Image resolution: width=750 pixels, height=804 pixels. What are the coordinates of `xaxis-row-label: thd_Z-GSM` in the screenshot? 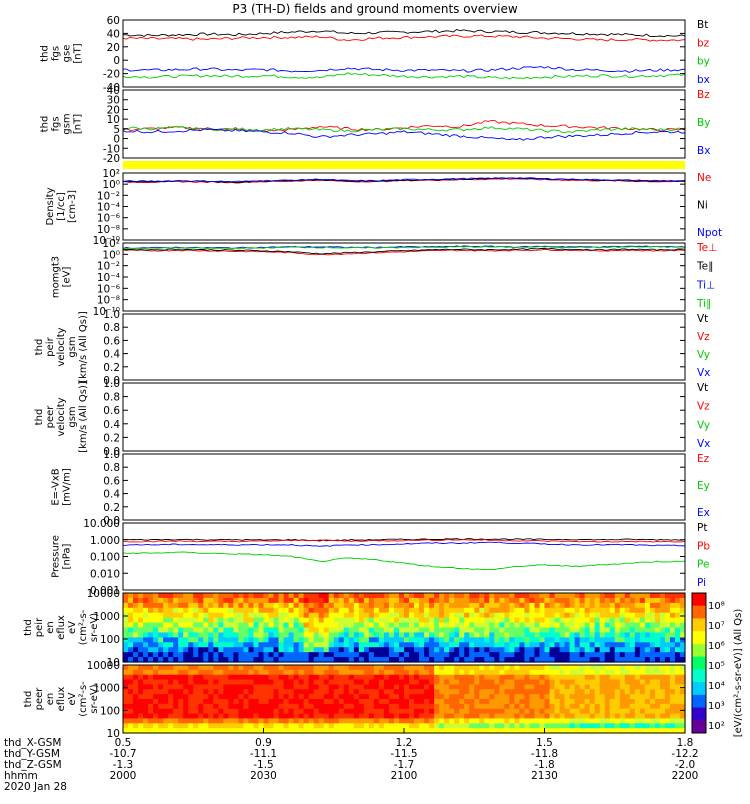 It's located at (33, 765).